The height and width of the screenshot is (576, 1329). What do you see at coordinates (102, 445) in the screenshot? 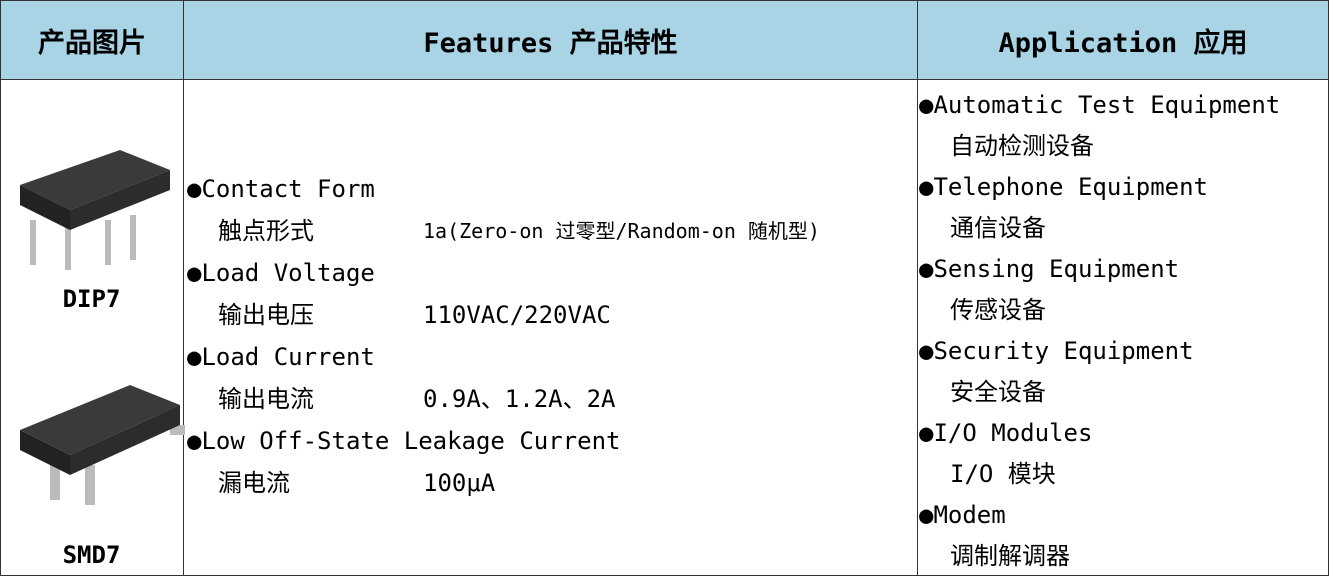
I see `smd7-image` at bounding box center [102, 445].